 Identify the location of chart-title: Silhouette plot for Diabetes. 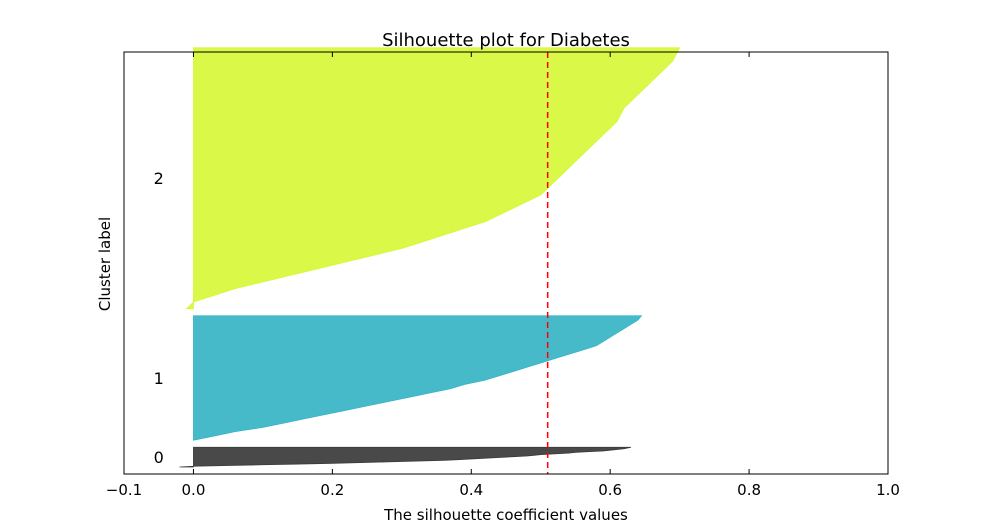
(506, 40).